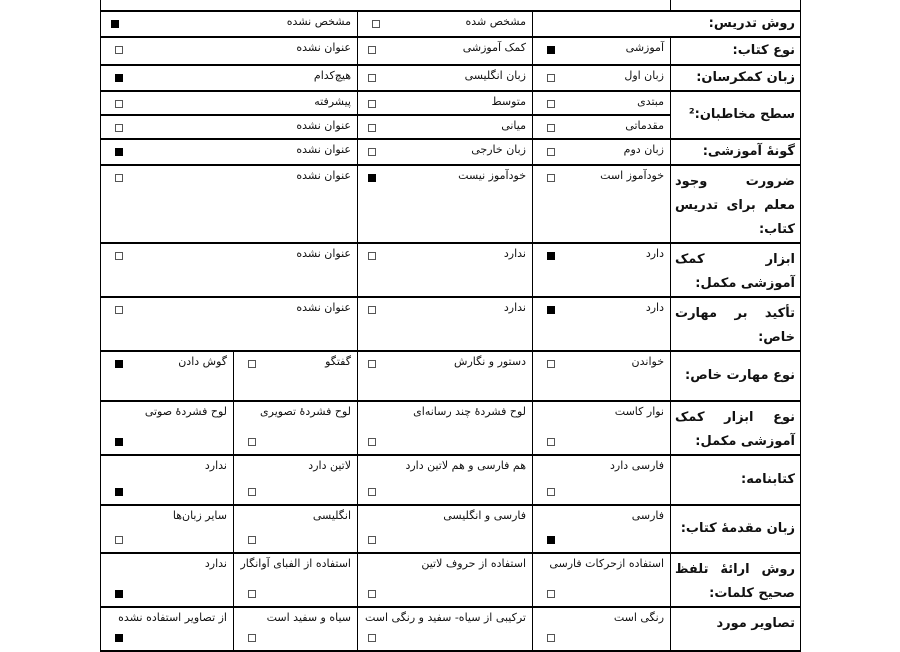 The image size is (900, 652). What do you see at coordinates (167, 376) in the screenshot?
I see `option-cell: گوش دادن` at bounding box center [167, 376].